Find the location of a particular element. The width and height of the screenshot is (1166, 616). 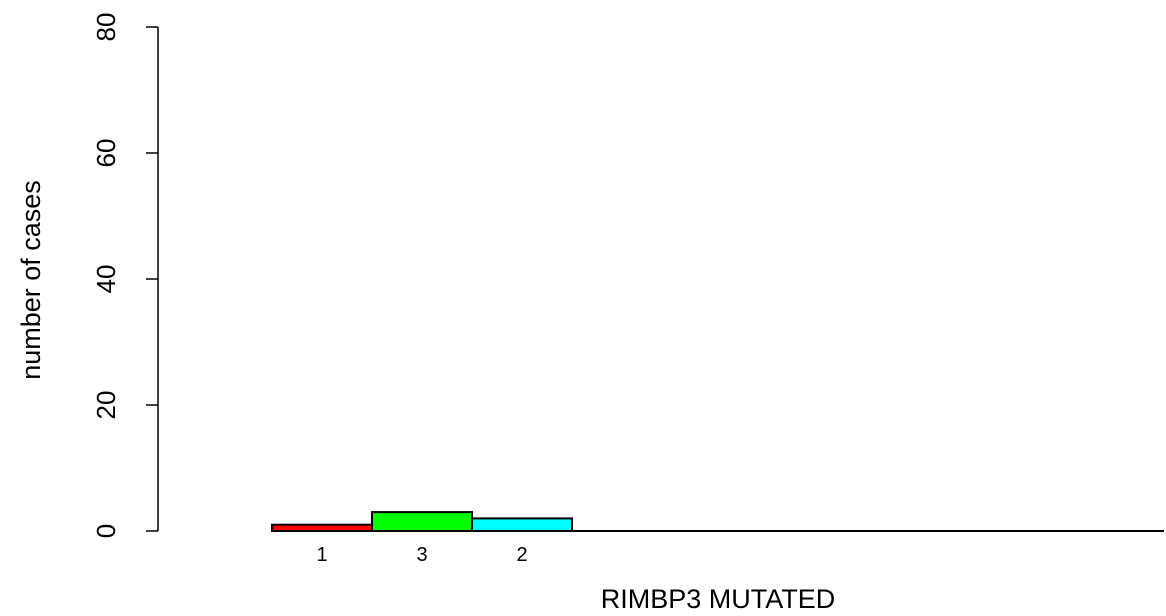

bars is located at coordinates (422, 522).